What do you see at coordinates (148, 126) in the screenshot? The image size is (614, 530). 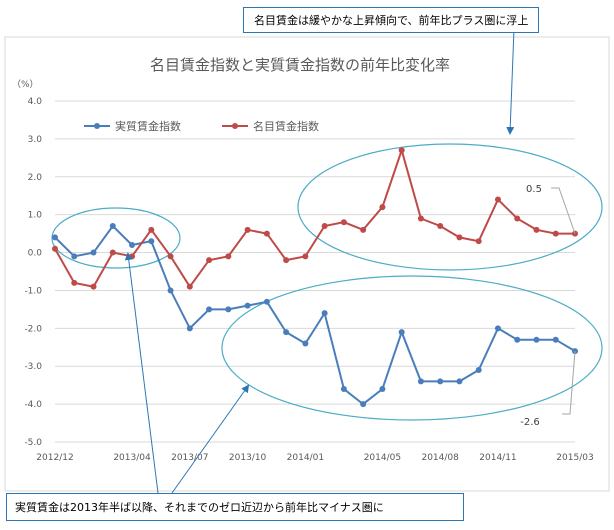 I see `legend-label: 実質賃金指数` at bounding box center [148, 126].